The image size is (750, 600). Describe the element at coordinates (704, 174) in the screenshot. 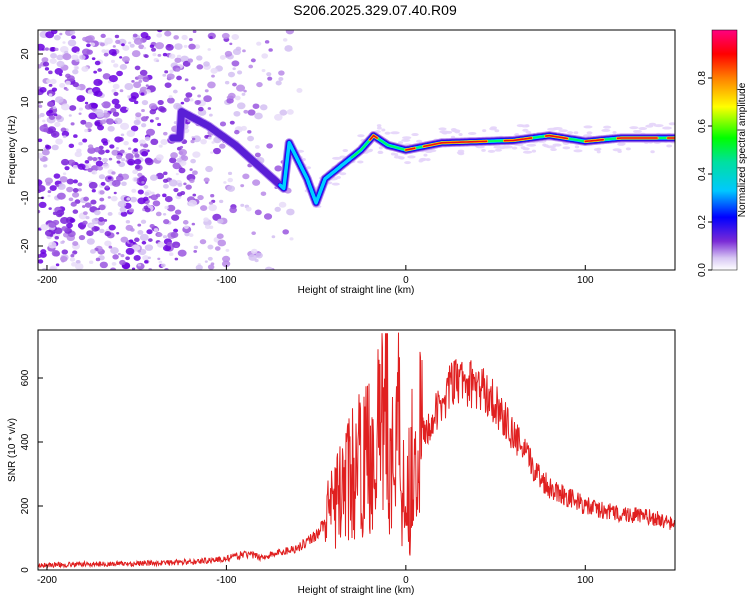

I see `colorbar-ticks: 0.0 0.2 0.4 0.6 0.8` at that location.